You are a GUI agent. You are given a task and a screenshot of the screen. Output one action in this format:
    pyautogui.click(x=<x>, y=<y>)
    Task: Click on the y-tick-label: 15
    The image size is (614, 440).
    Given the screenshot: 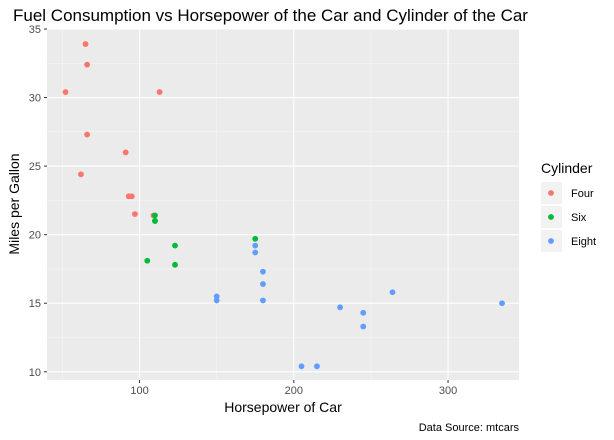 What is the action you would take?
    pyautogui.click(x=35, y=304)
    